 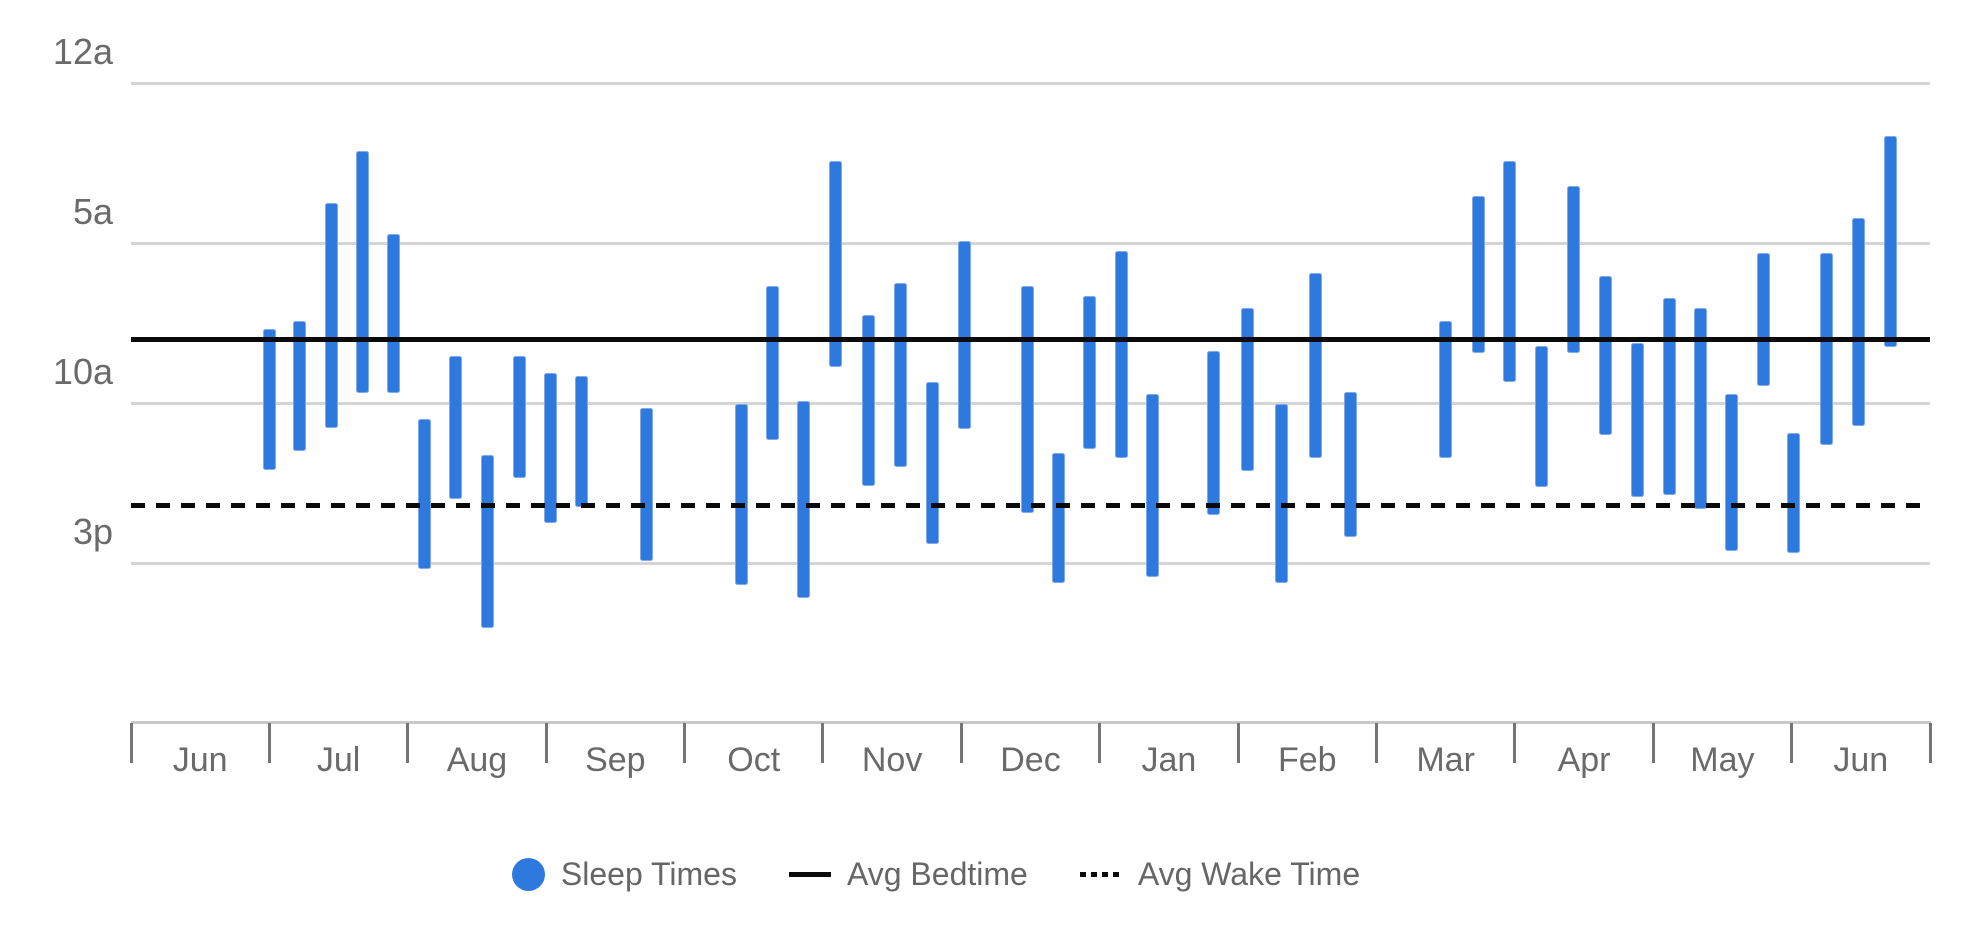 I want to click on y-axis-label-10a: 10a, so click(x=82, y=371).